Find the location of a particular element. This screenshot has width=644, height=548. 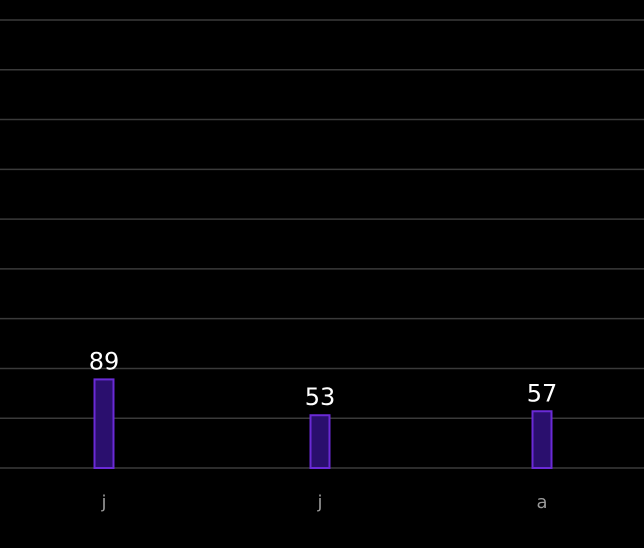

x-tick-label: a is located at coordinates (541, 502).